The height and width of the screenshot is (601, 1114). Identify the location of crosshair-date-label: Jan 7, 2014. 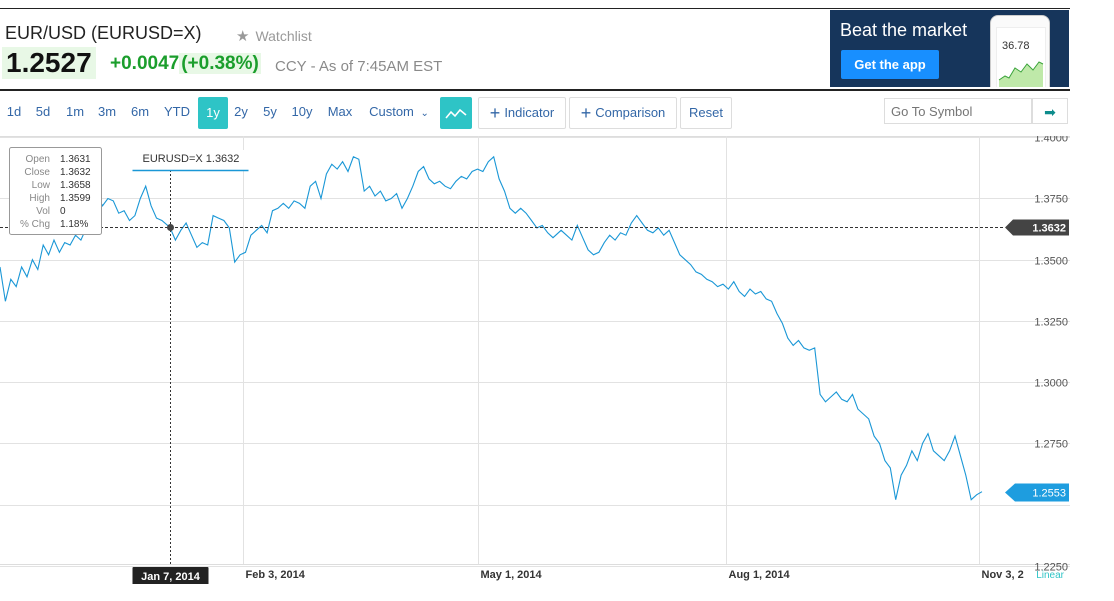
(171, 577).